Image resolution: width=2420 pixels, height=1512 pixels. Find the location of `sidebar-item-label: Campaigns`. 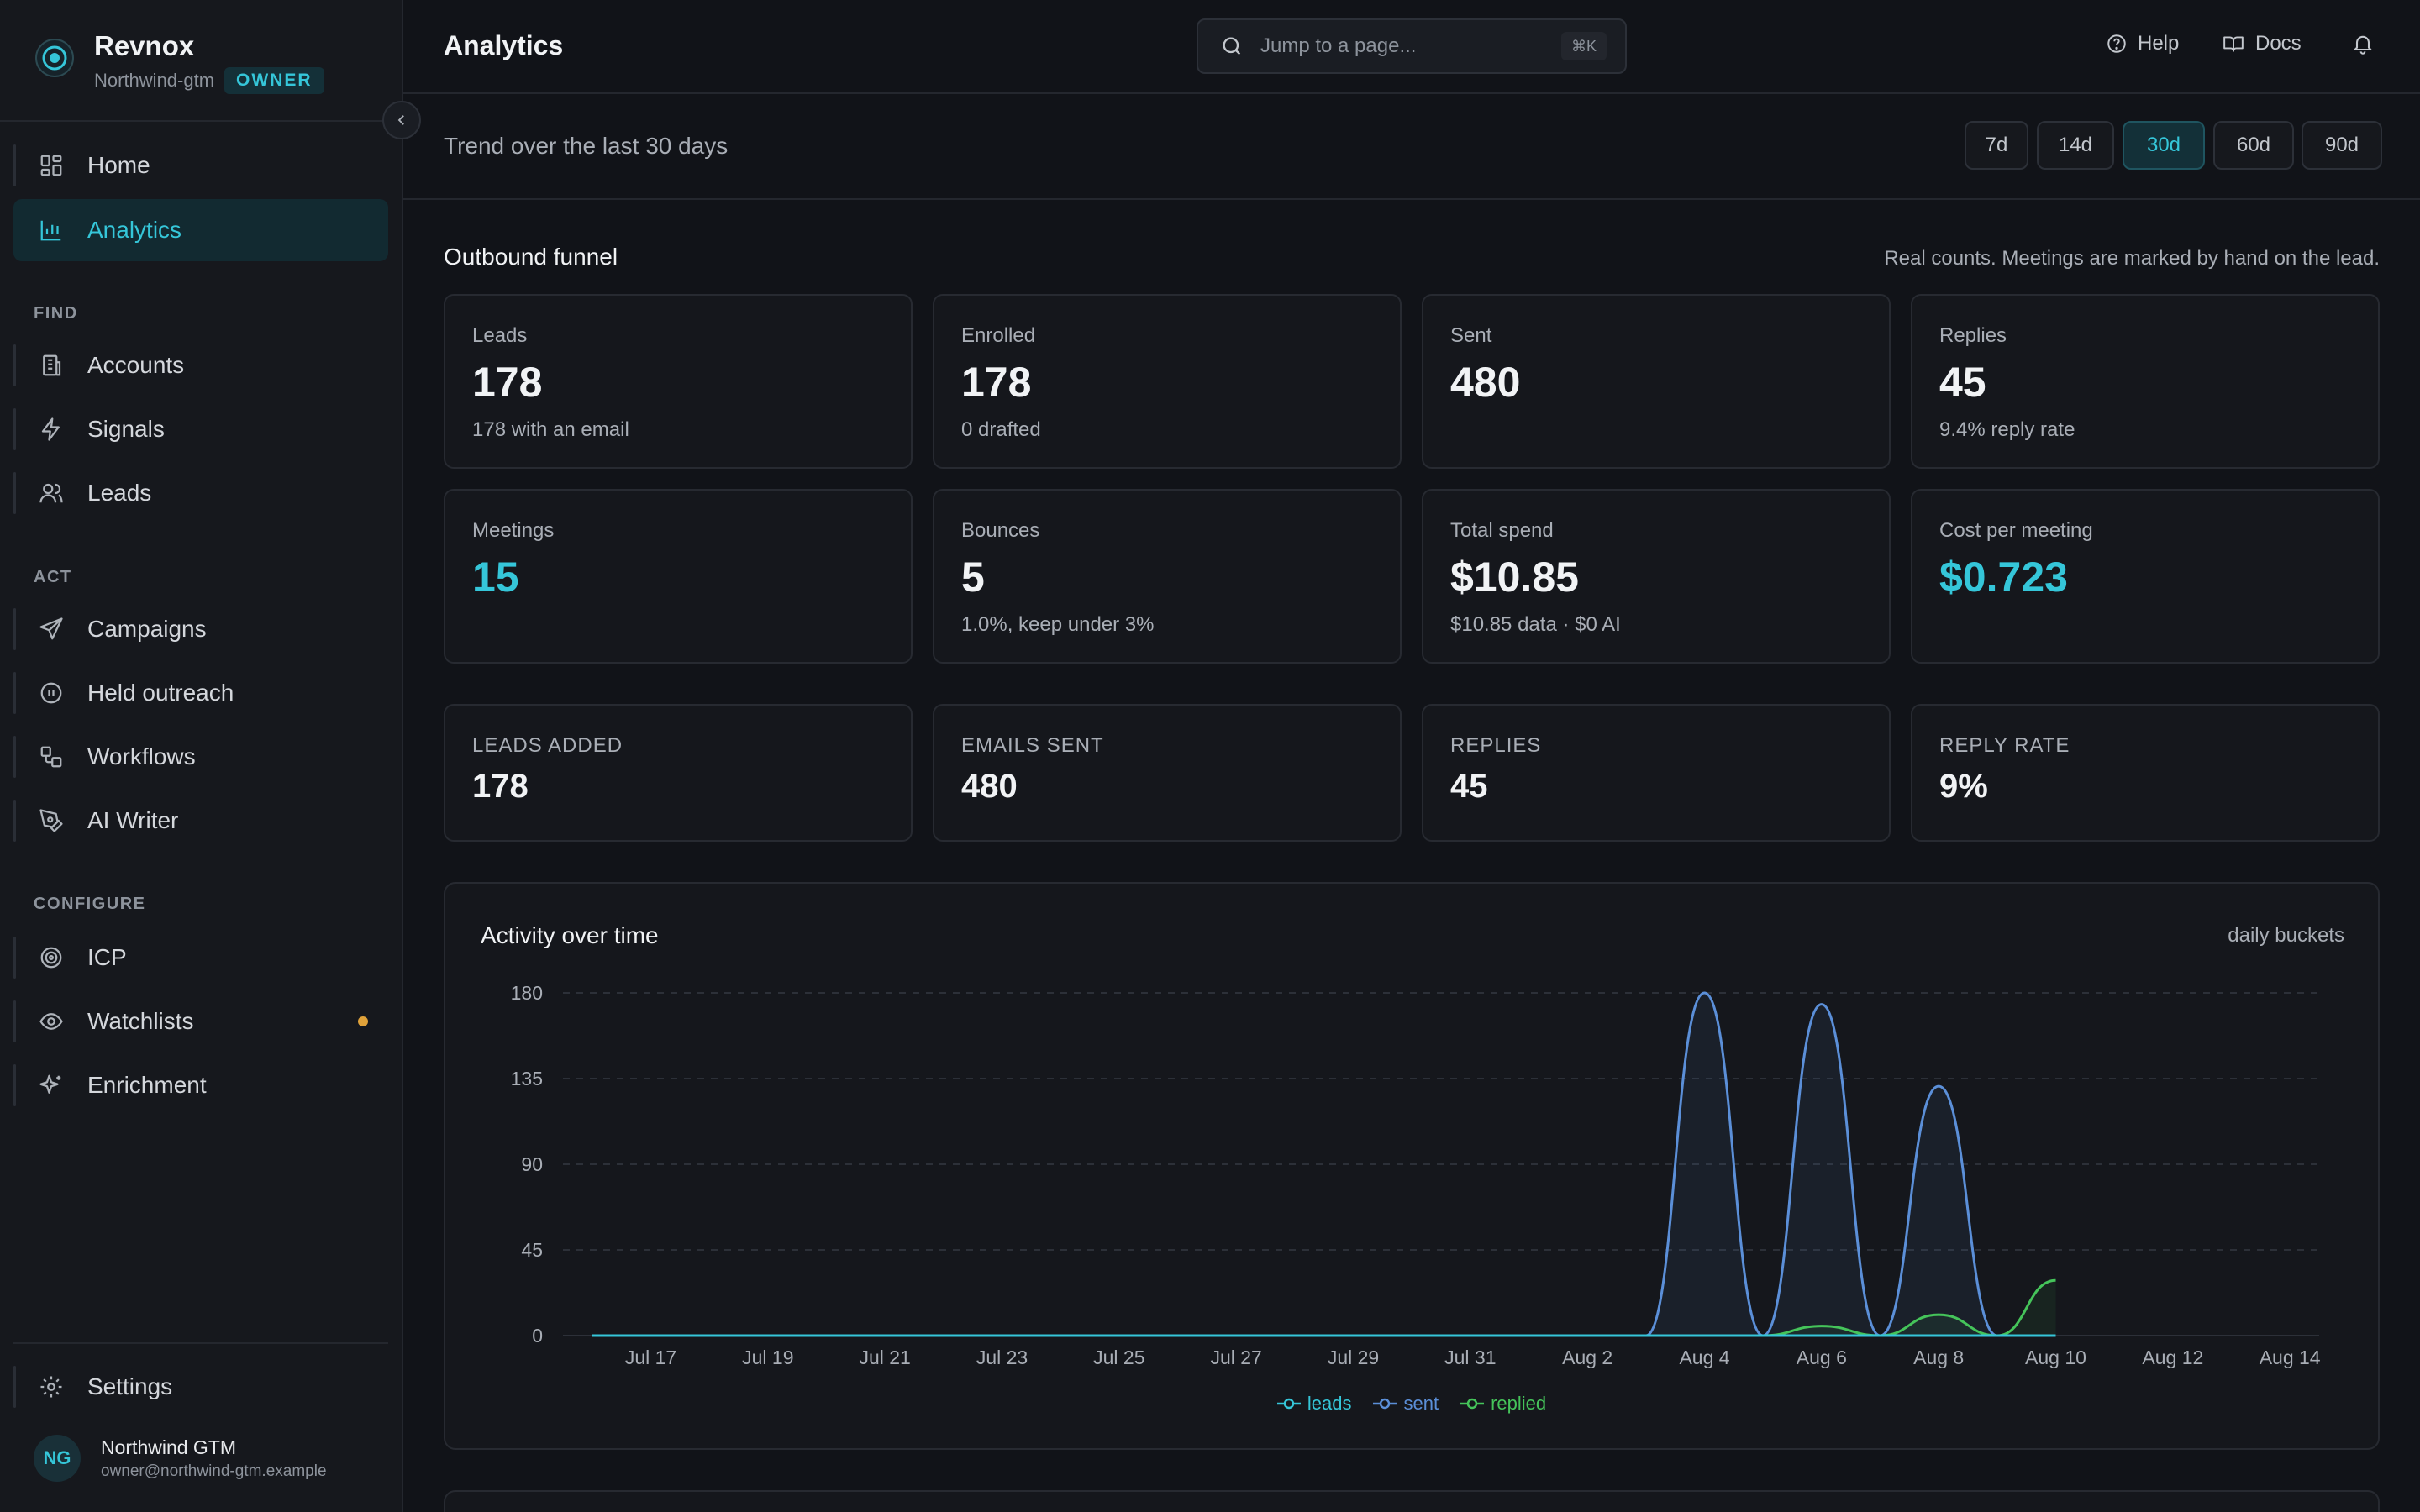

sidebar-item-label: Campaigns is located at coordinates (147, 629).